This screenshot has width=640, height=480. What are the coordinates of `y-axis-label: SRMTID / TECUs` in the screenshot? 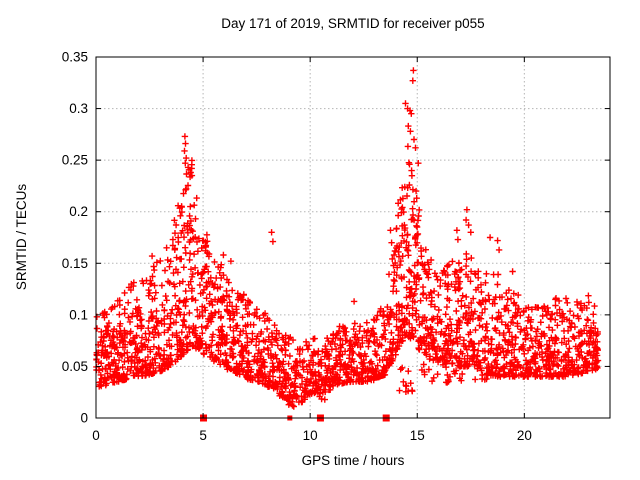 It's located at (21, 237).